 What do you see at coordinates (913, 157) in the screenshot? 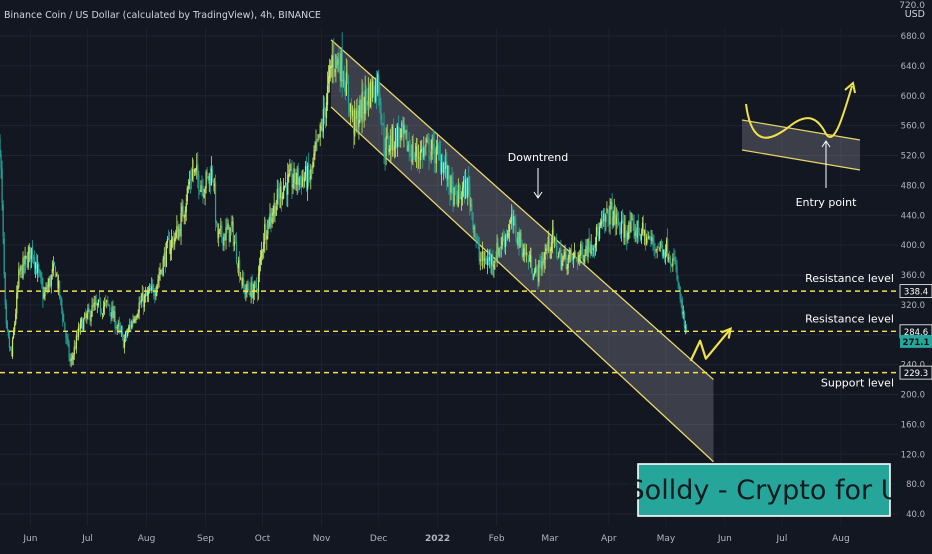
I see `y-tick-label: 520.0` at bounding box center [913, 157].